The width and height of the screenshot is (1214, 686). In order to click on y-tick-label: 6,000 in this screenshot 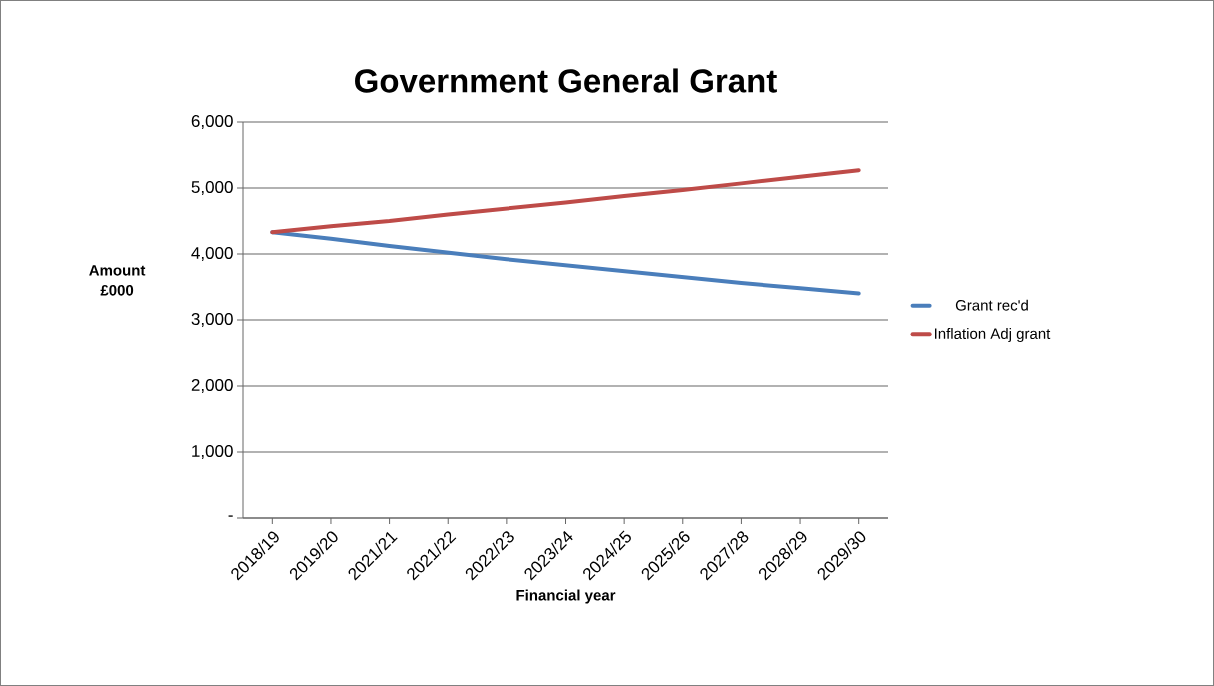, I will do `click(212, 122)`.